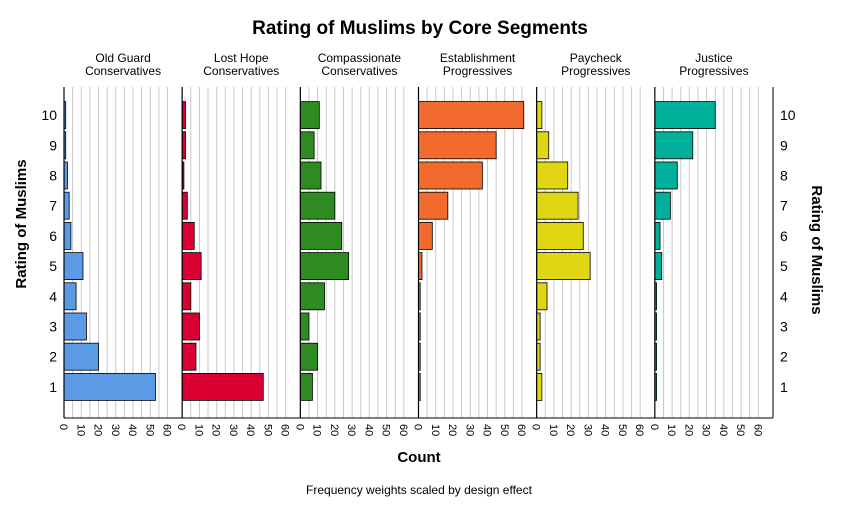  Describe the element at coordinates (784, 176) in the screenshot. I see `y-tick-label-right: 8` at that location.